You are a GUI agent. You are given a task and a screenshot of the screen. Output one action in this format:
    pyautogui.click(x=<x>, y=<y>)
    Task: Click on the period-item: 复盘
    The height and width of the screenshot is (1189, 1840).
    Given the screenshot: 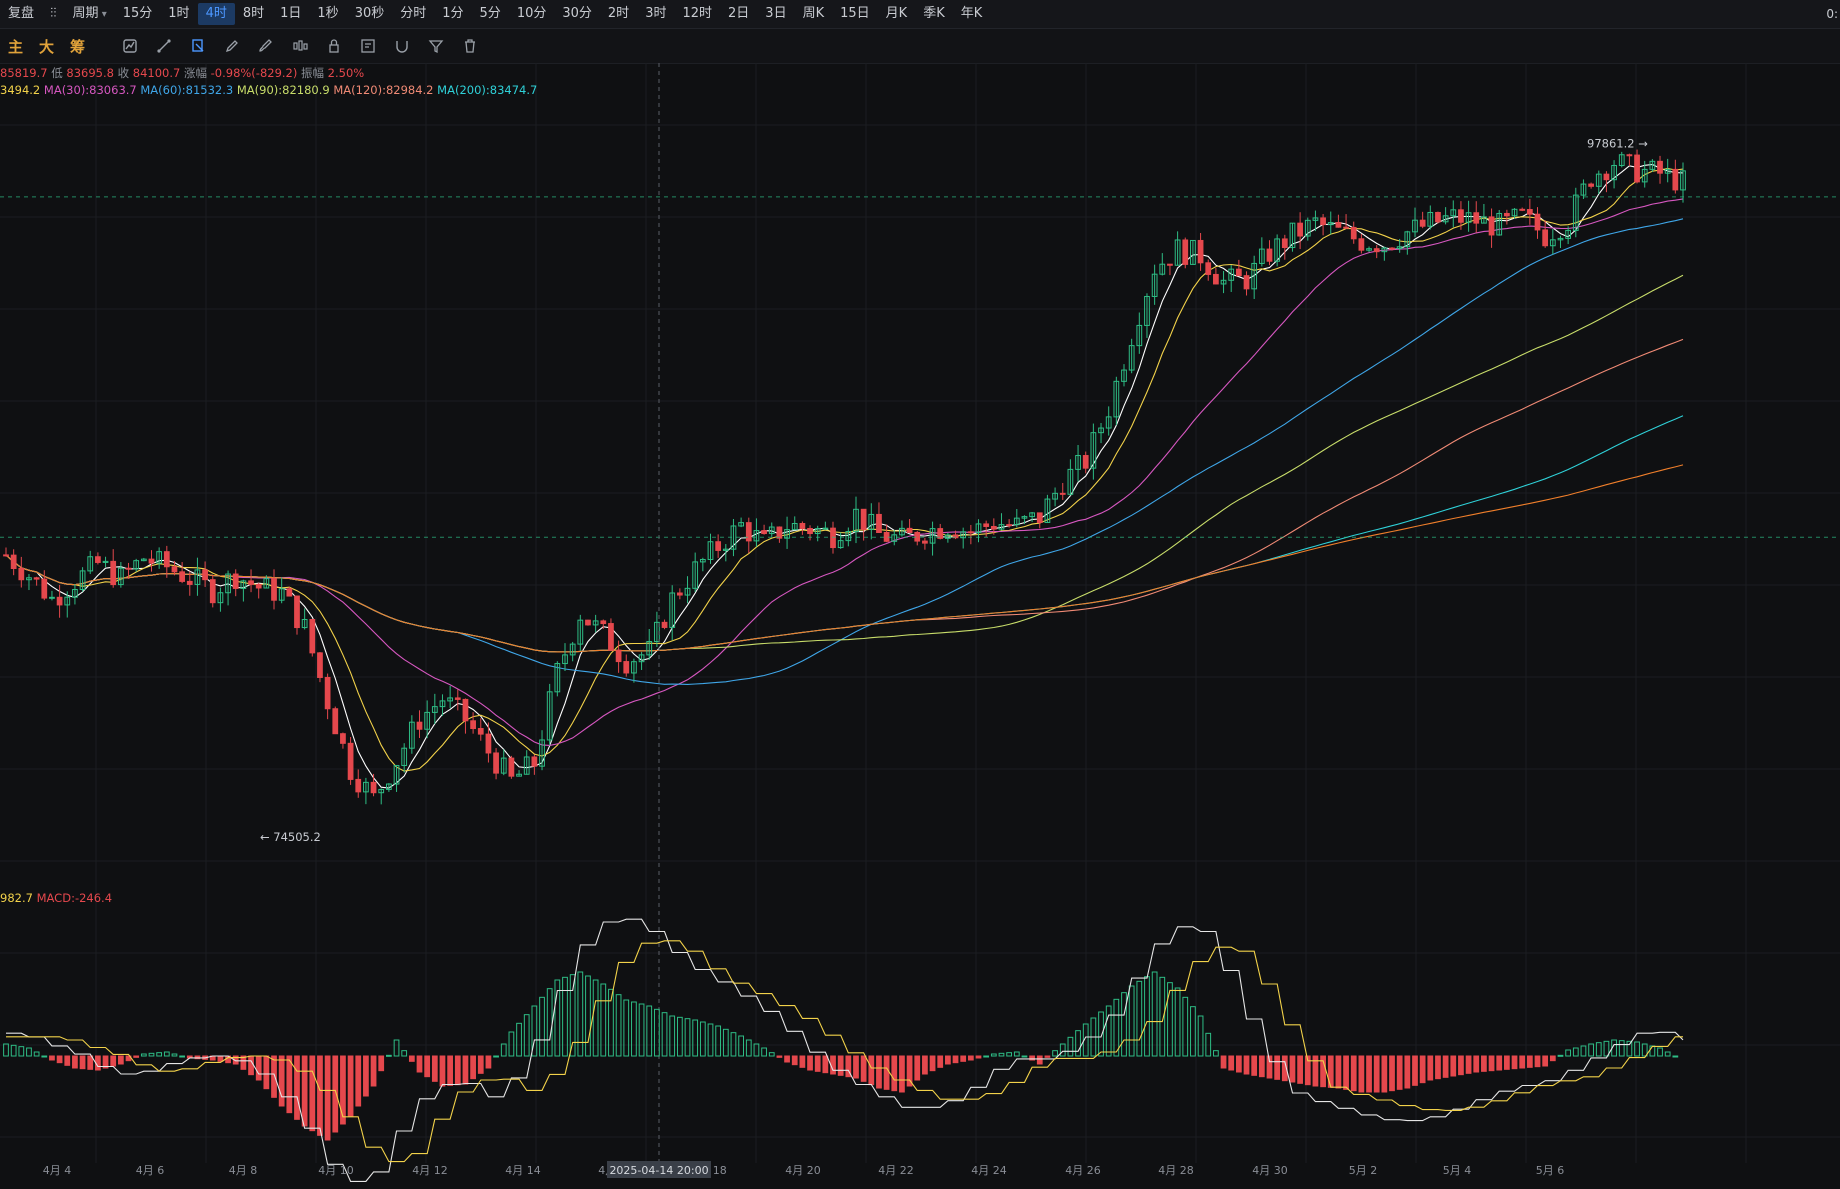 What is the action you would take?
    pyautogui.click(x=21, y=13)
    